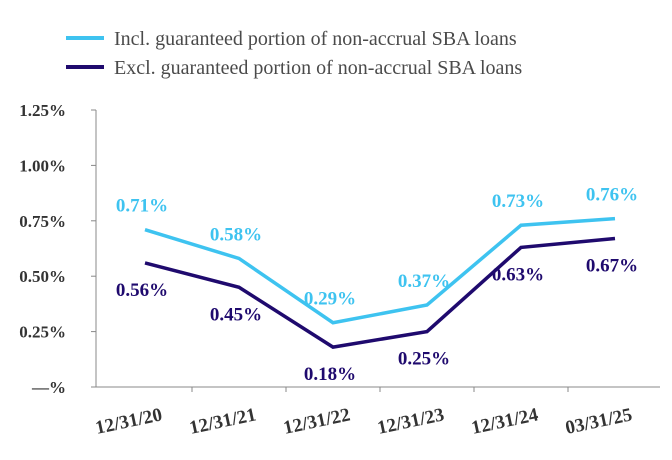 The image size is (672, 460). What do you see at coordinates (142, 290) in the screenshot?
I see `data-label: 0.56%` at bounding box center [142, 290].